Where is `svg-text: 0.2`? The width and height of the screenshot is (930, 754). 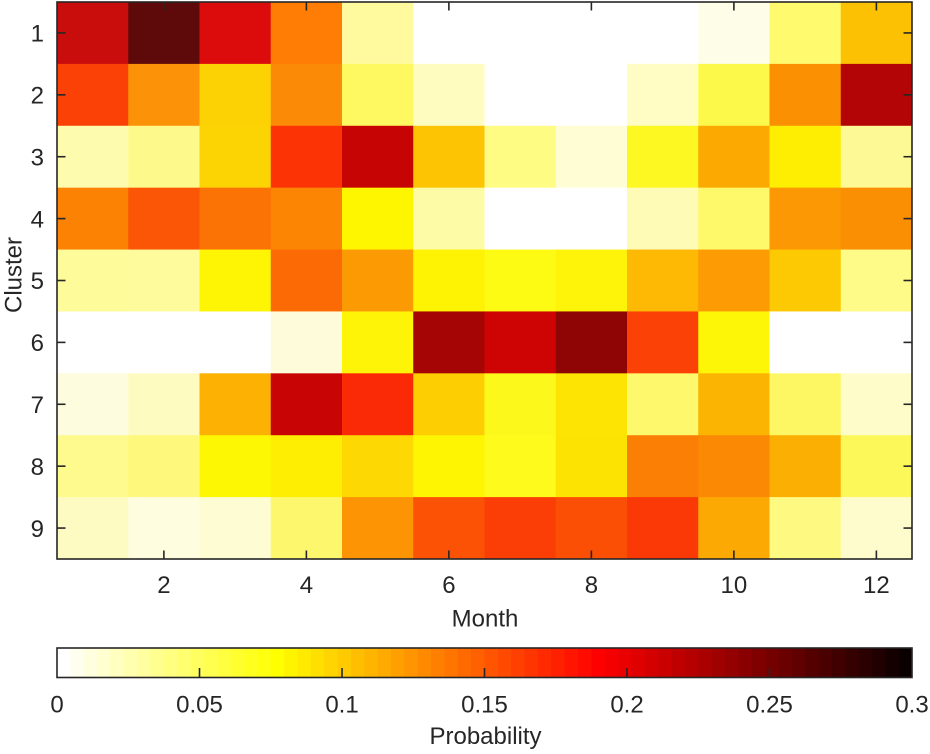
svg-text: 0.2 is located at coordinates (626, 705).